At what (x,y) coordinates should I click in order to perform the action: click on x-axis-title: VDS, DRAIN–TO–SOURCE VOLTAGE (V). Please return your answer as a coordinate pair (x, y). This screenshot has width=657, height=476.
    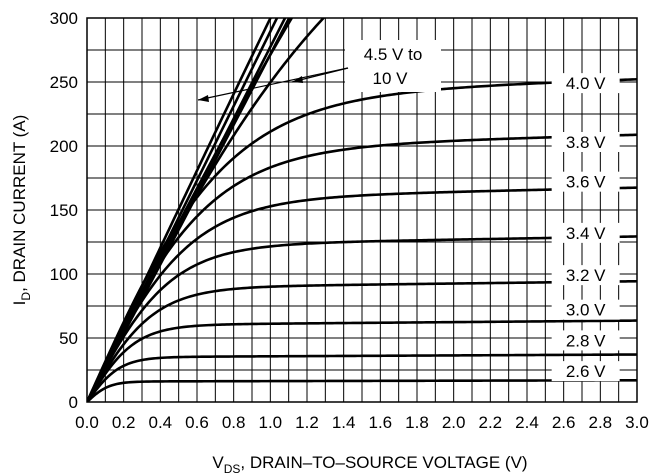
    Looking at the image, I should click on (369, 464).